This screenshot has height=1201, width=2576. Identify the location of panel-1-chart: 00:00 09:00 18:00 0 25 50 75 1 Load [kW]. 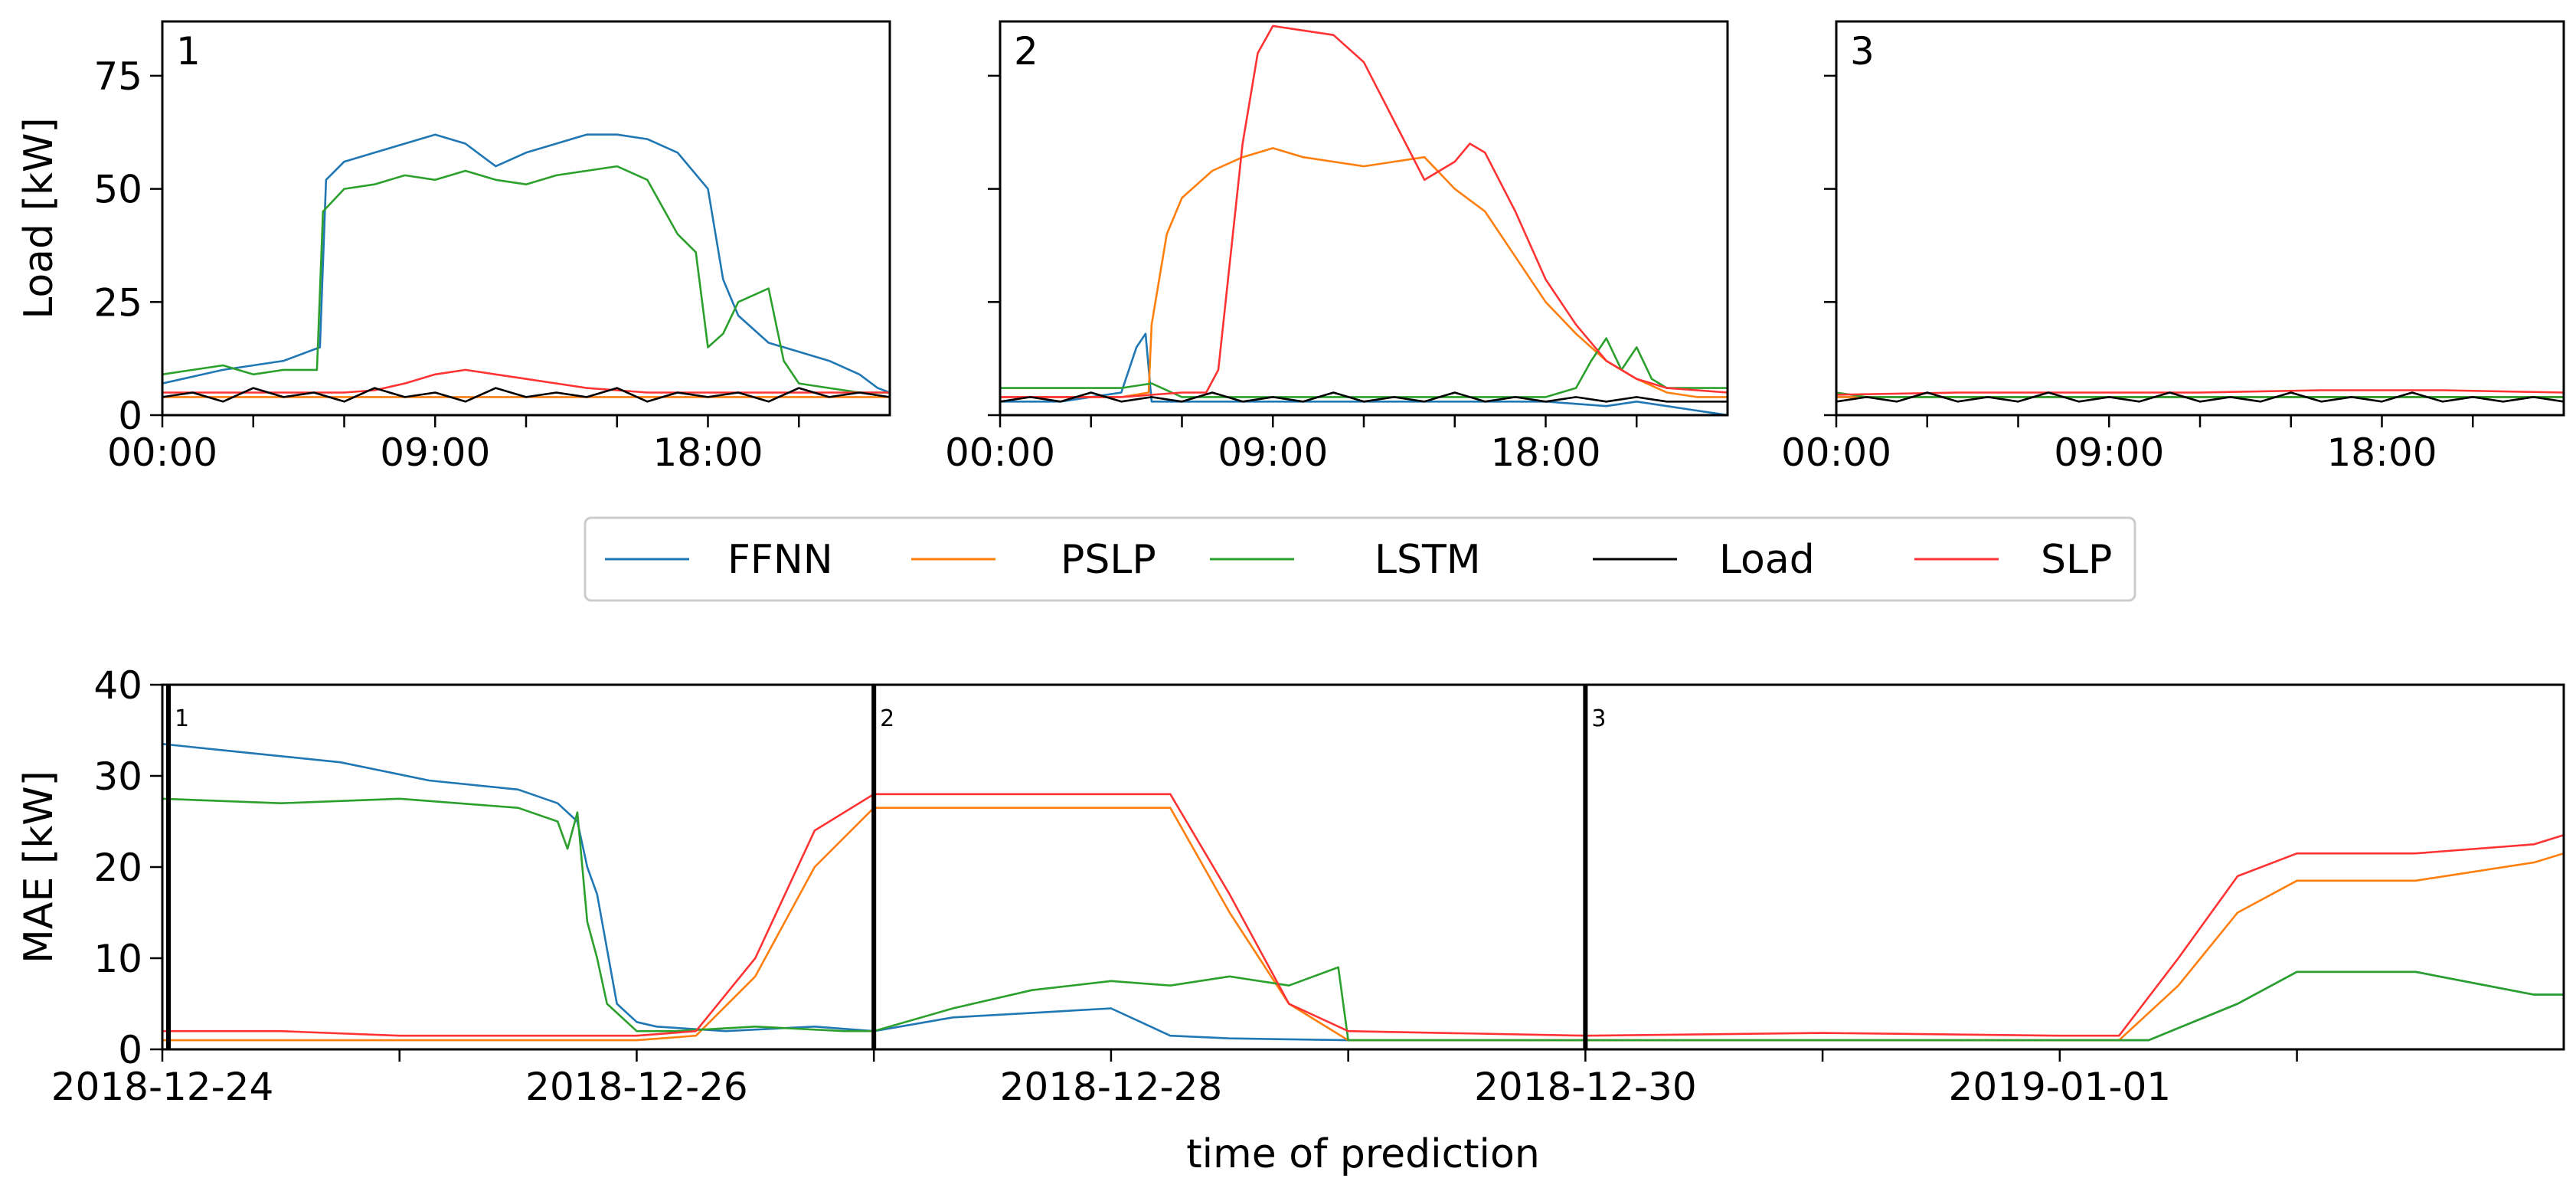
(453, 248).